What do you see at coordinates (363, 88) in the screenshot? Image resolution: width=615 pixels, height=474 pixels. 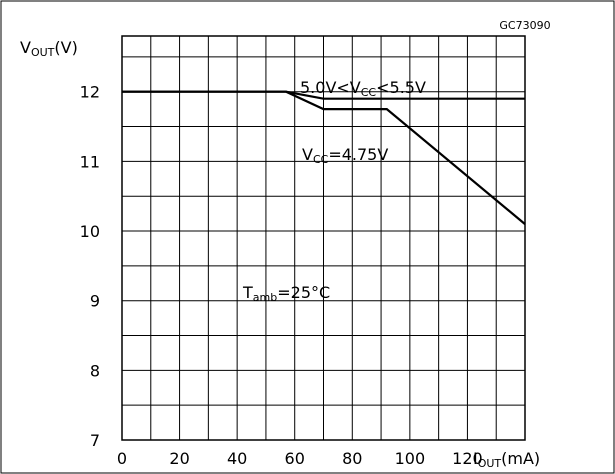 I see `series-label-5v: 5.0V<VCC<5.5V` at bounding box center [363, 88].